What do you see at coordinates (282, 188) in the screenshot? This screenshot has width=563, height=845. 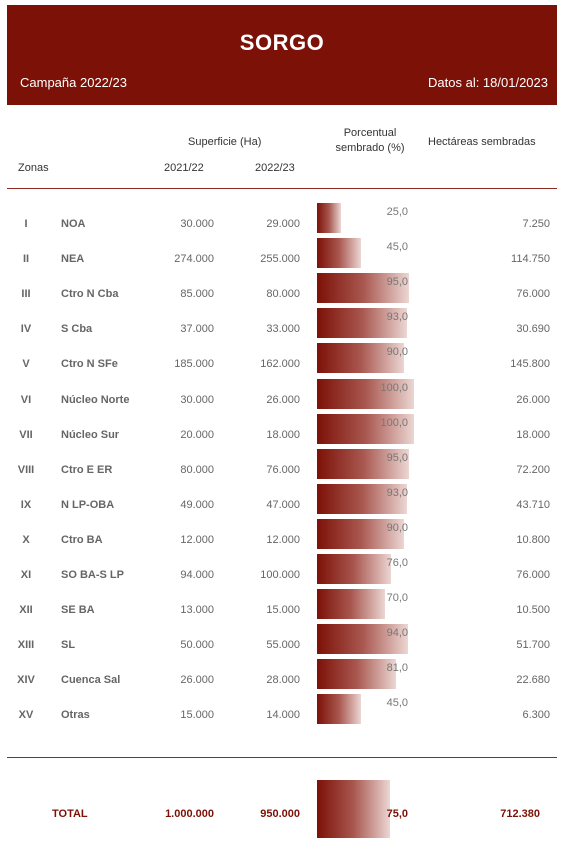 I see `header-divider` at bounding box center [282, 188].